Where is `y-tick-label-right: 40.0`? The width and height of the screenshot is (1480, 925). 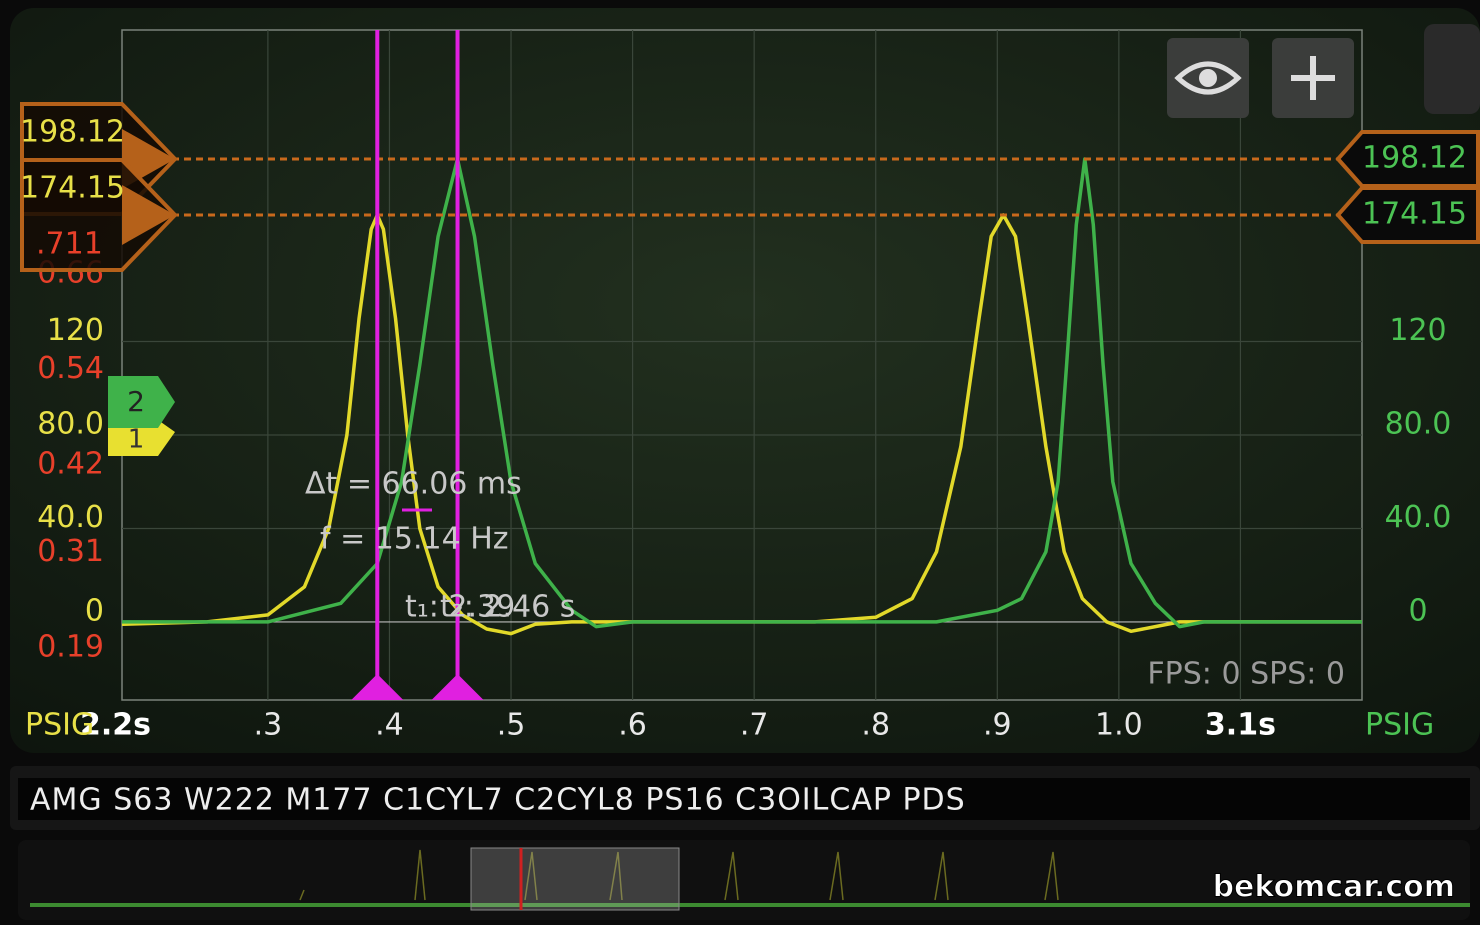
y-tick-label-right: 40.0 is located at coordinates (1418, 517).